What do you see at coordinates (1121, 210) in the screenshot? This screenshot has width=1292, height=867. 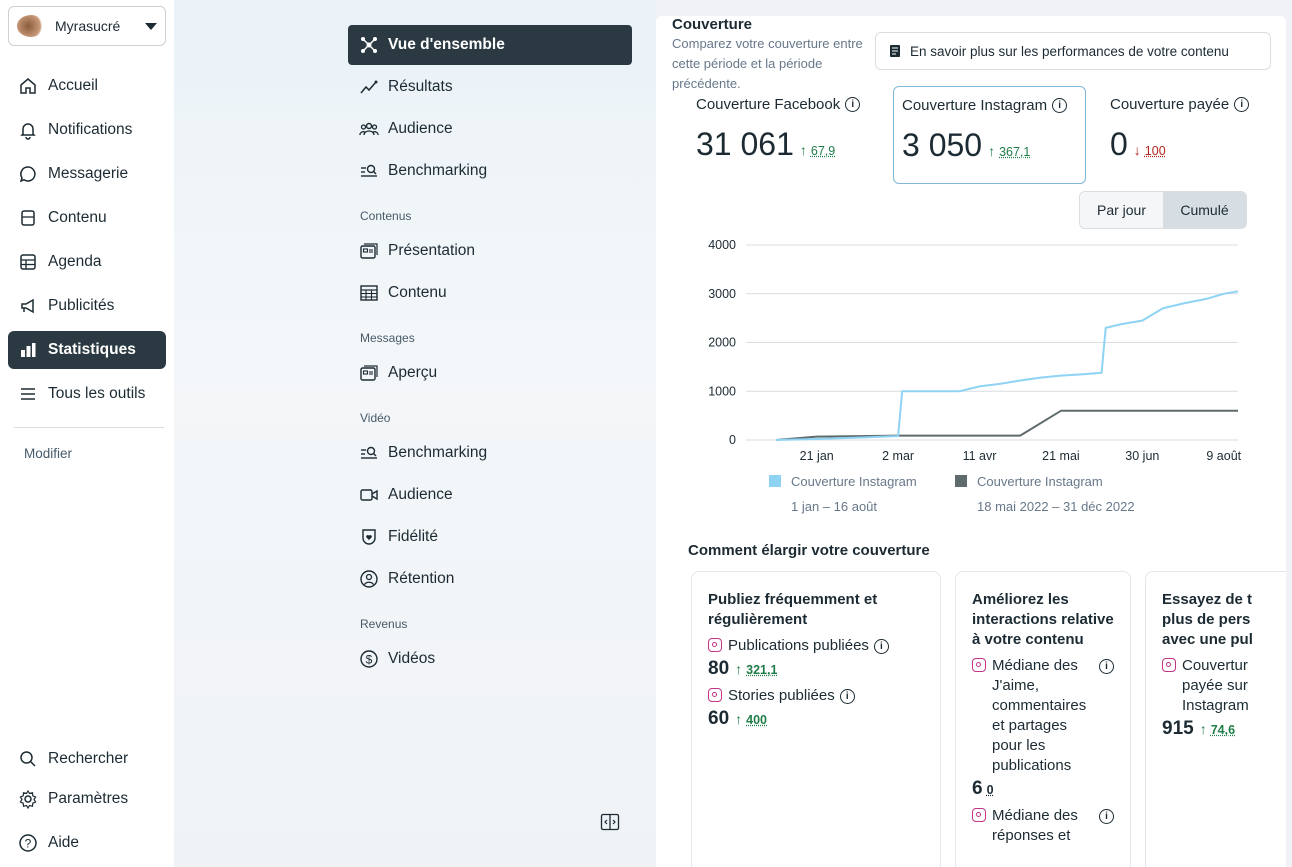 I see `toggle-per-day: Par jour` at bounding box center [1121, 210].